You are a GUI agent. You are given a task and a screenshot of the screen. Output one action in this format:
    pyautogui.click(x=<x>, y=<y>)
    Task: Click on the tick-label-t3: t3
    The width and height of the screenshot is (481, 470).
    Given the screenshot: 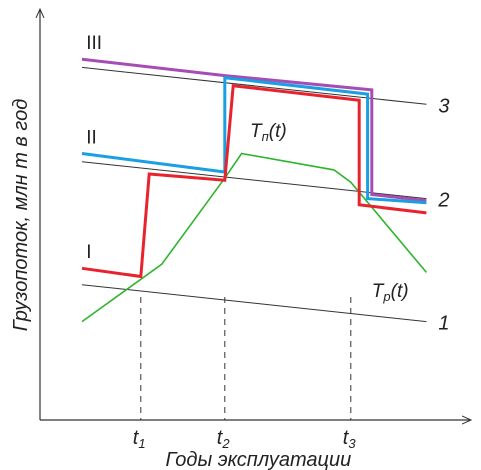 What is the action you would take?
    pyautogui.click(x=350, y=439)
    